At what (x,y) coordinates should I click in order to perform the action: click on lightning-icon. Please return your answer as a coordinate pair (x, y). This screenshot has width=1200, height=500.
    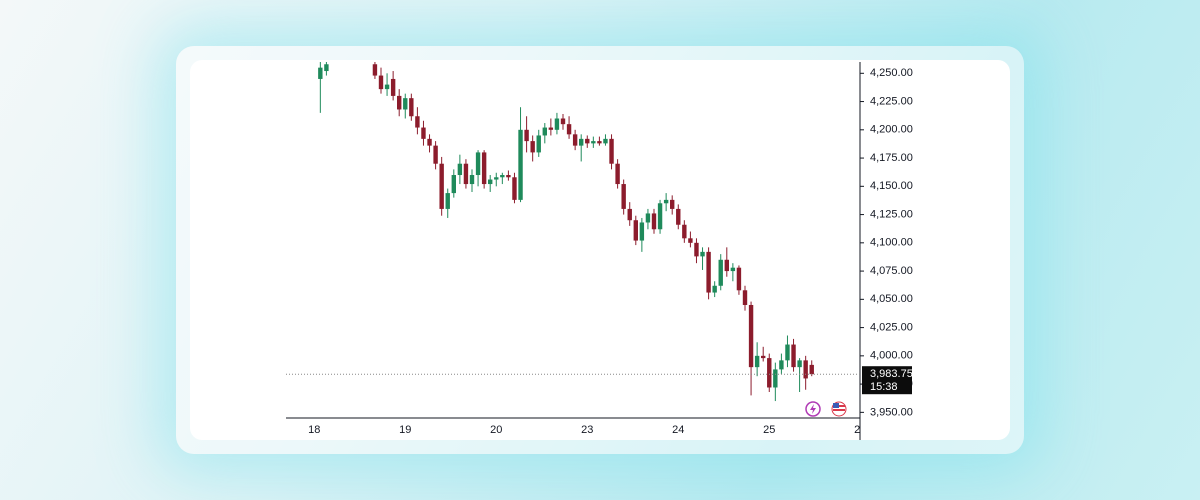
    Looking at the image, I should click on (813, 409).